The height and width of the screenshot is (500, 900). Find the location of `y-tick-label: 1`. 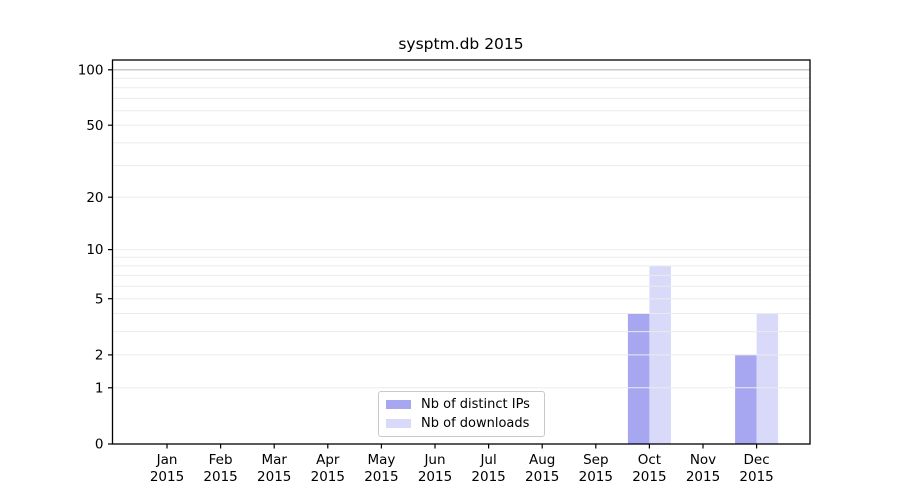

y-tick-label: 1 is located at coordinates (99, 388).